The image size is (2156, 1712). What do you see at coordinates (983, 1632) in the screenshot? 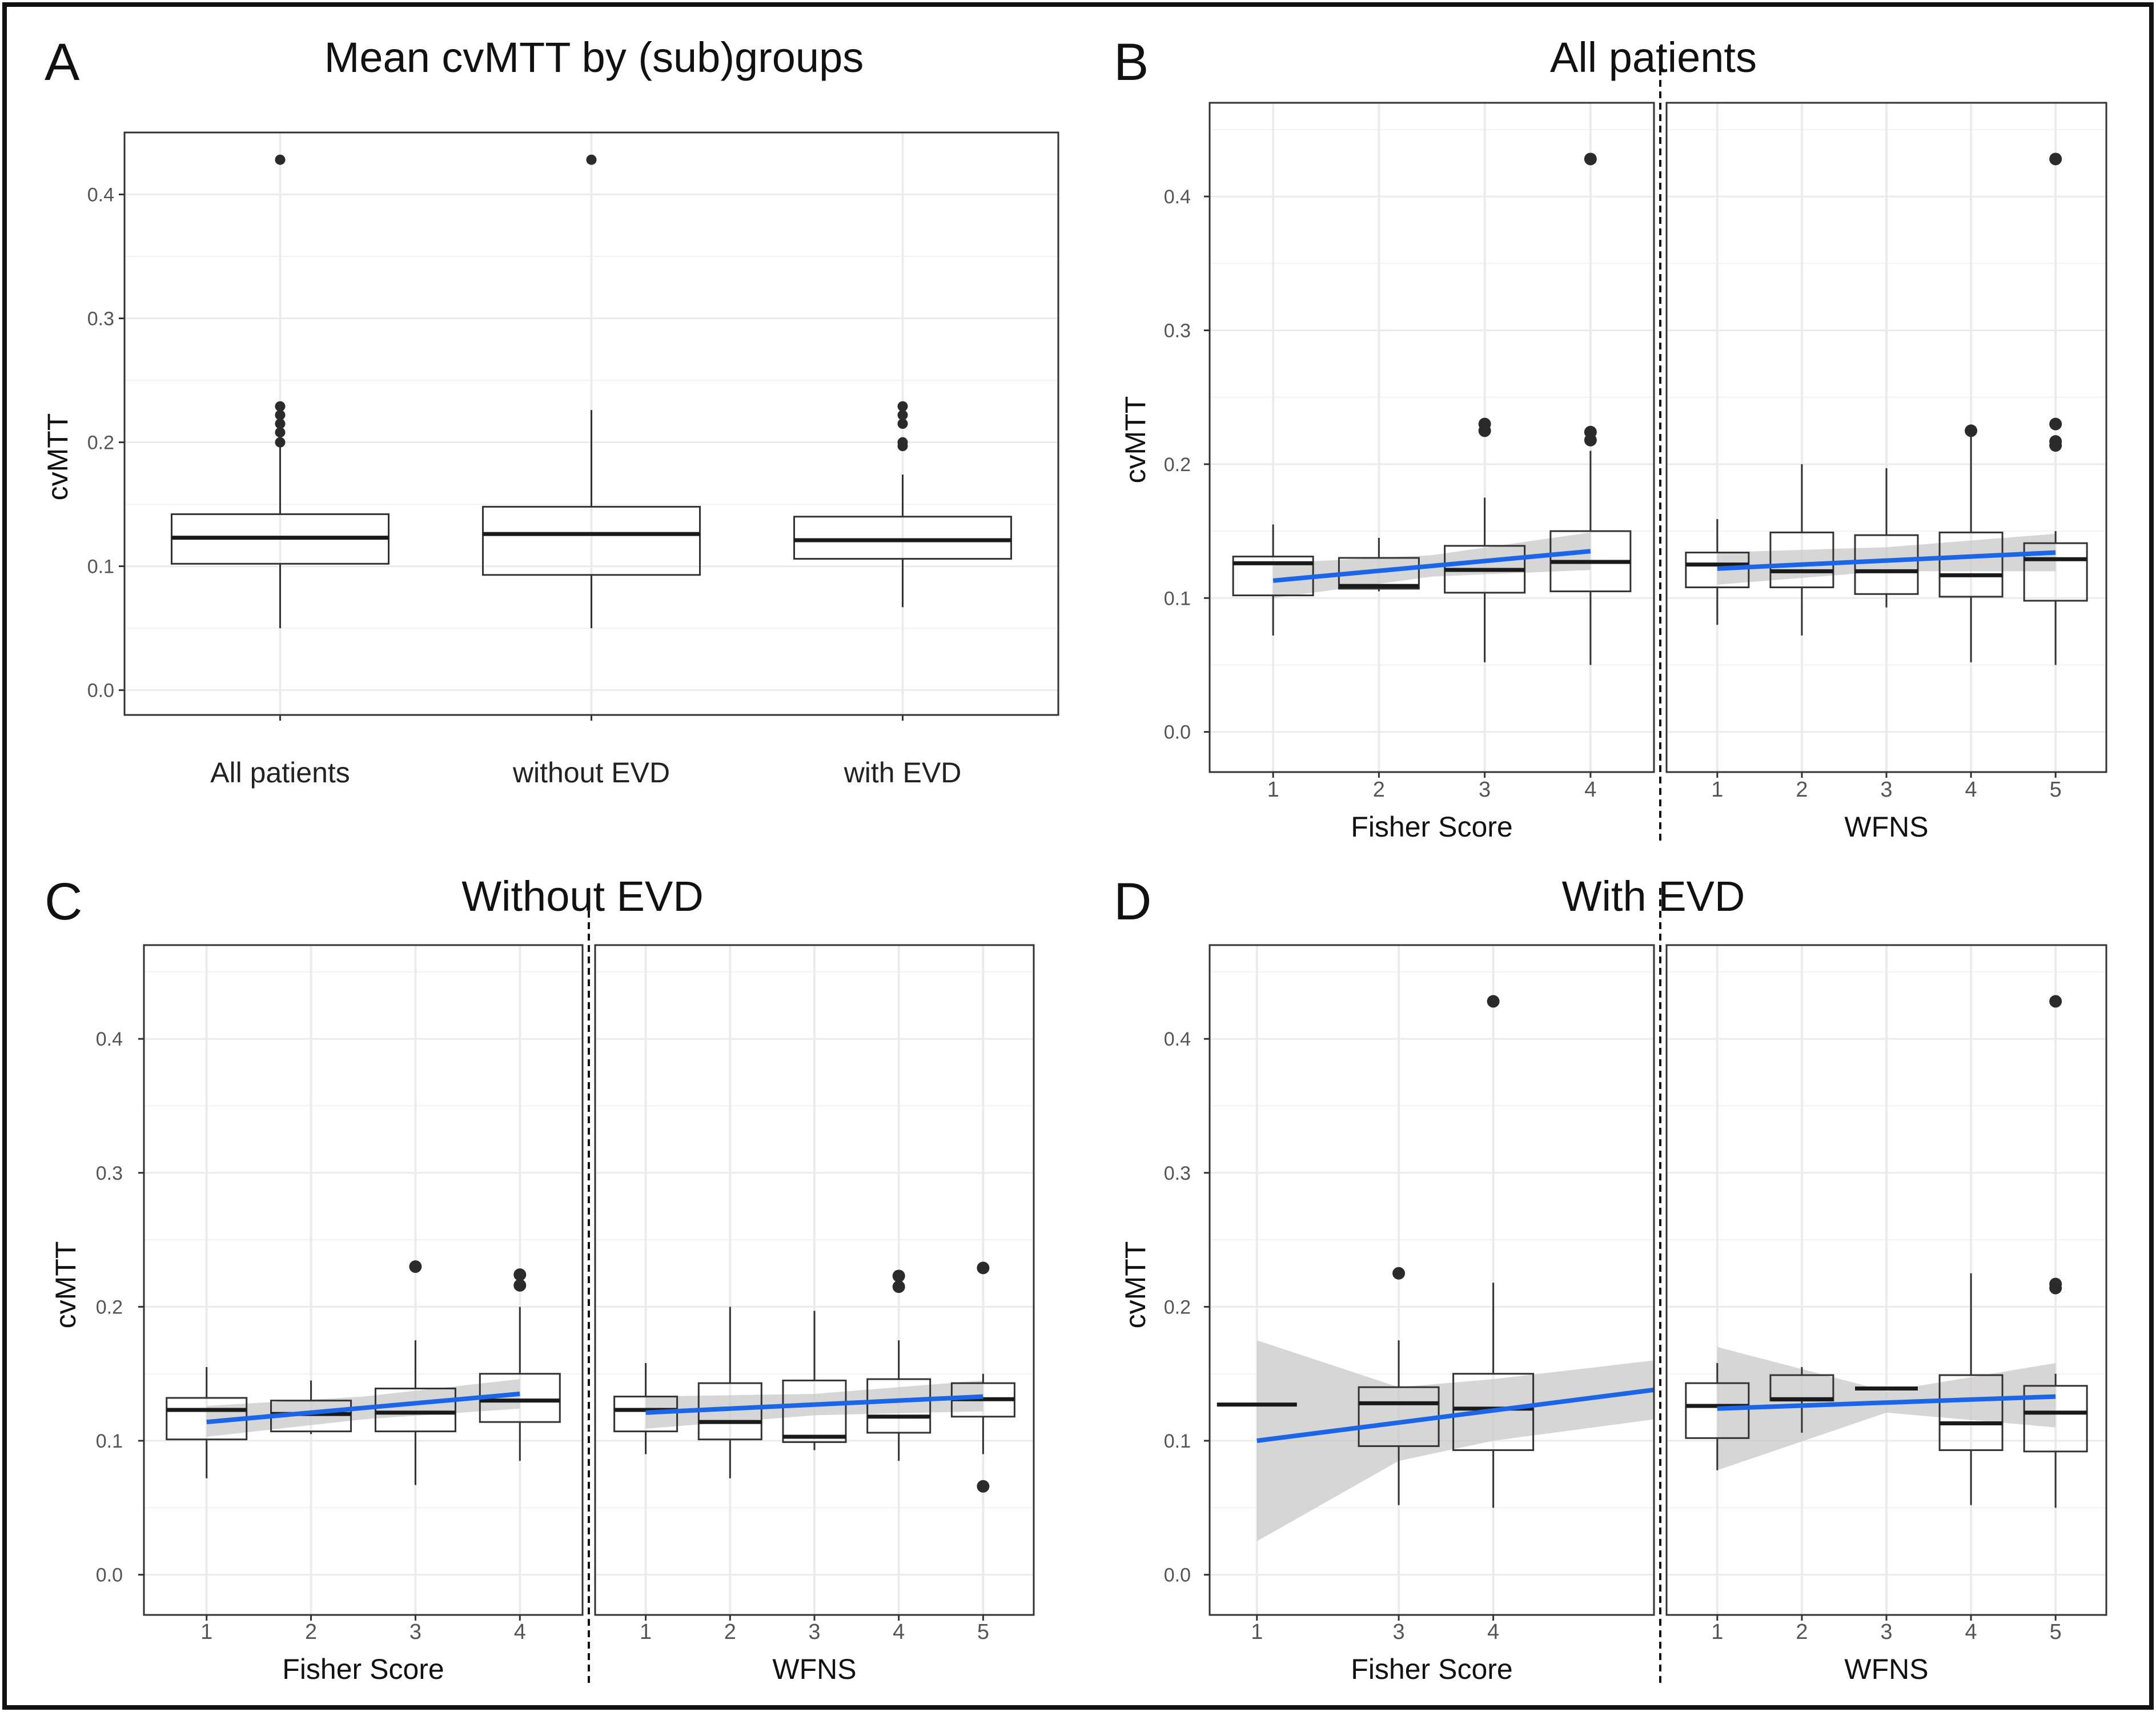
I see `panel-C-facet2-xtick-label: 5` at bounding box center [983, 1632].